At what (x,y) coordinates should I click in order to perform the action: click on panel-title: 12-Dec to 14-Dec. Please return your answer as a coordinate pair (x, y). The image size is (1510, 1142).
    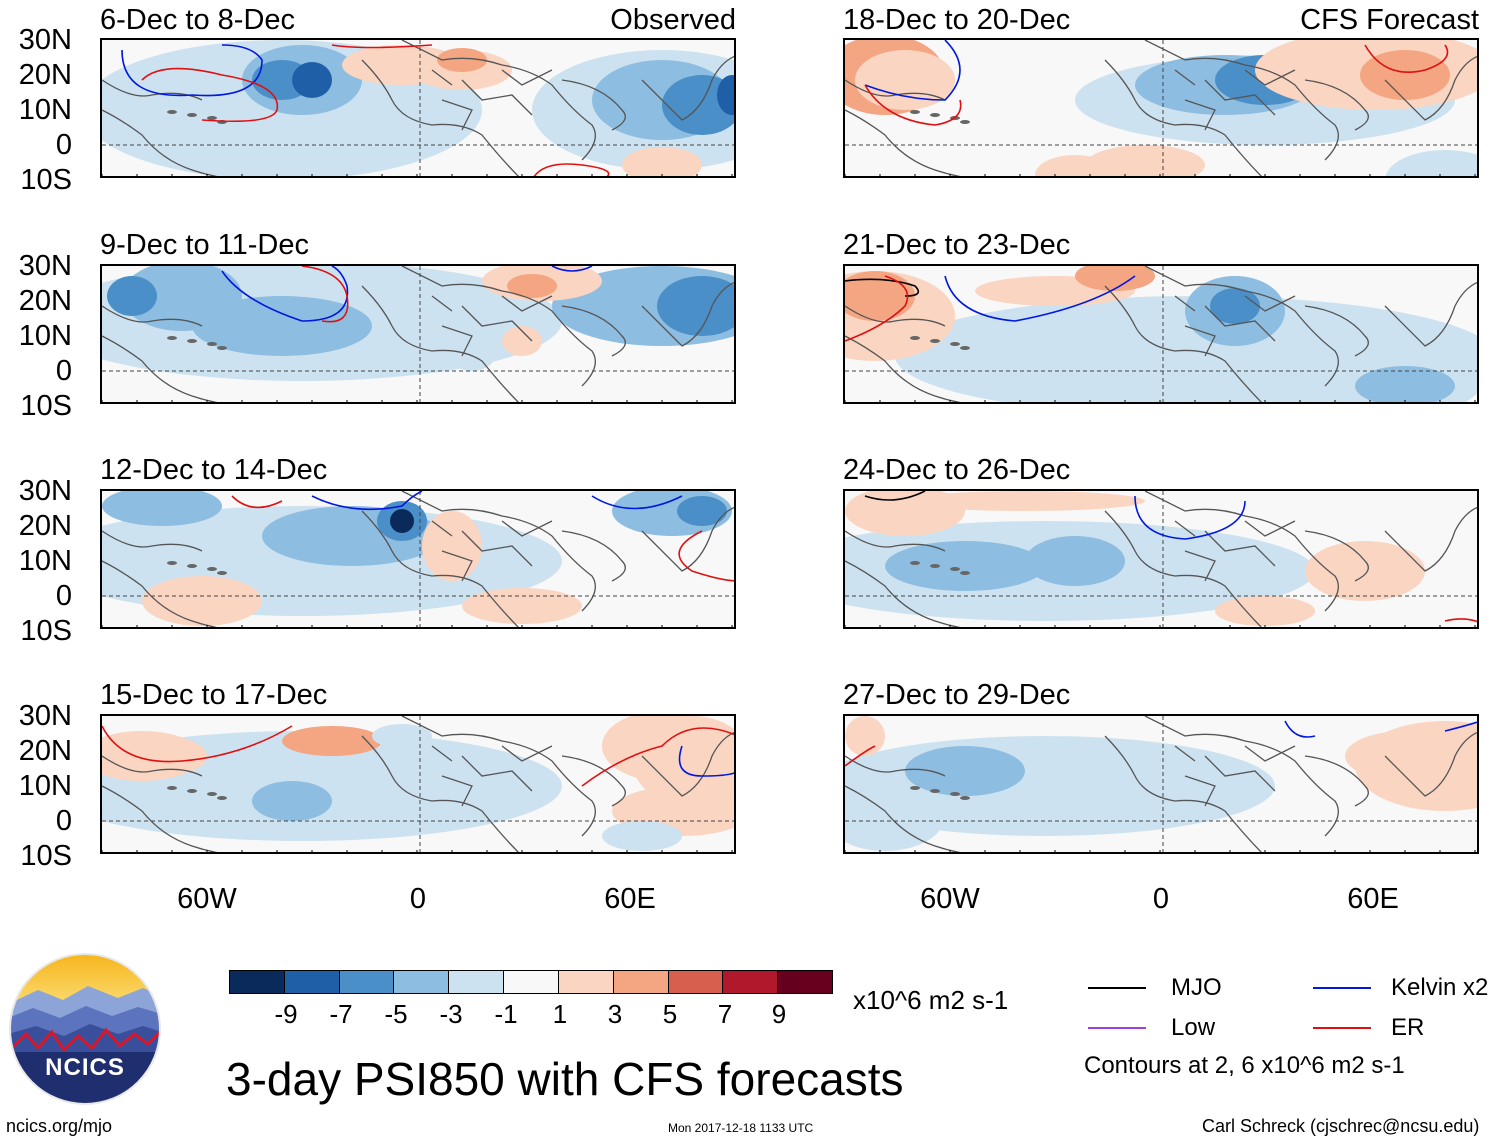
    Looking at the image, I should click on (214, 470).